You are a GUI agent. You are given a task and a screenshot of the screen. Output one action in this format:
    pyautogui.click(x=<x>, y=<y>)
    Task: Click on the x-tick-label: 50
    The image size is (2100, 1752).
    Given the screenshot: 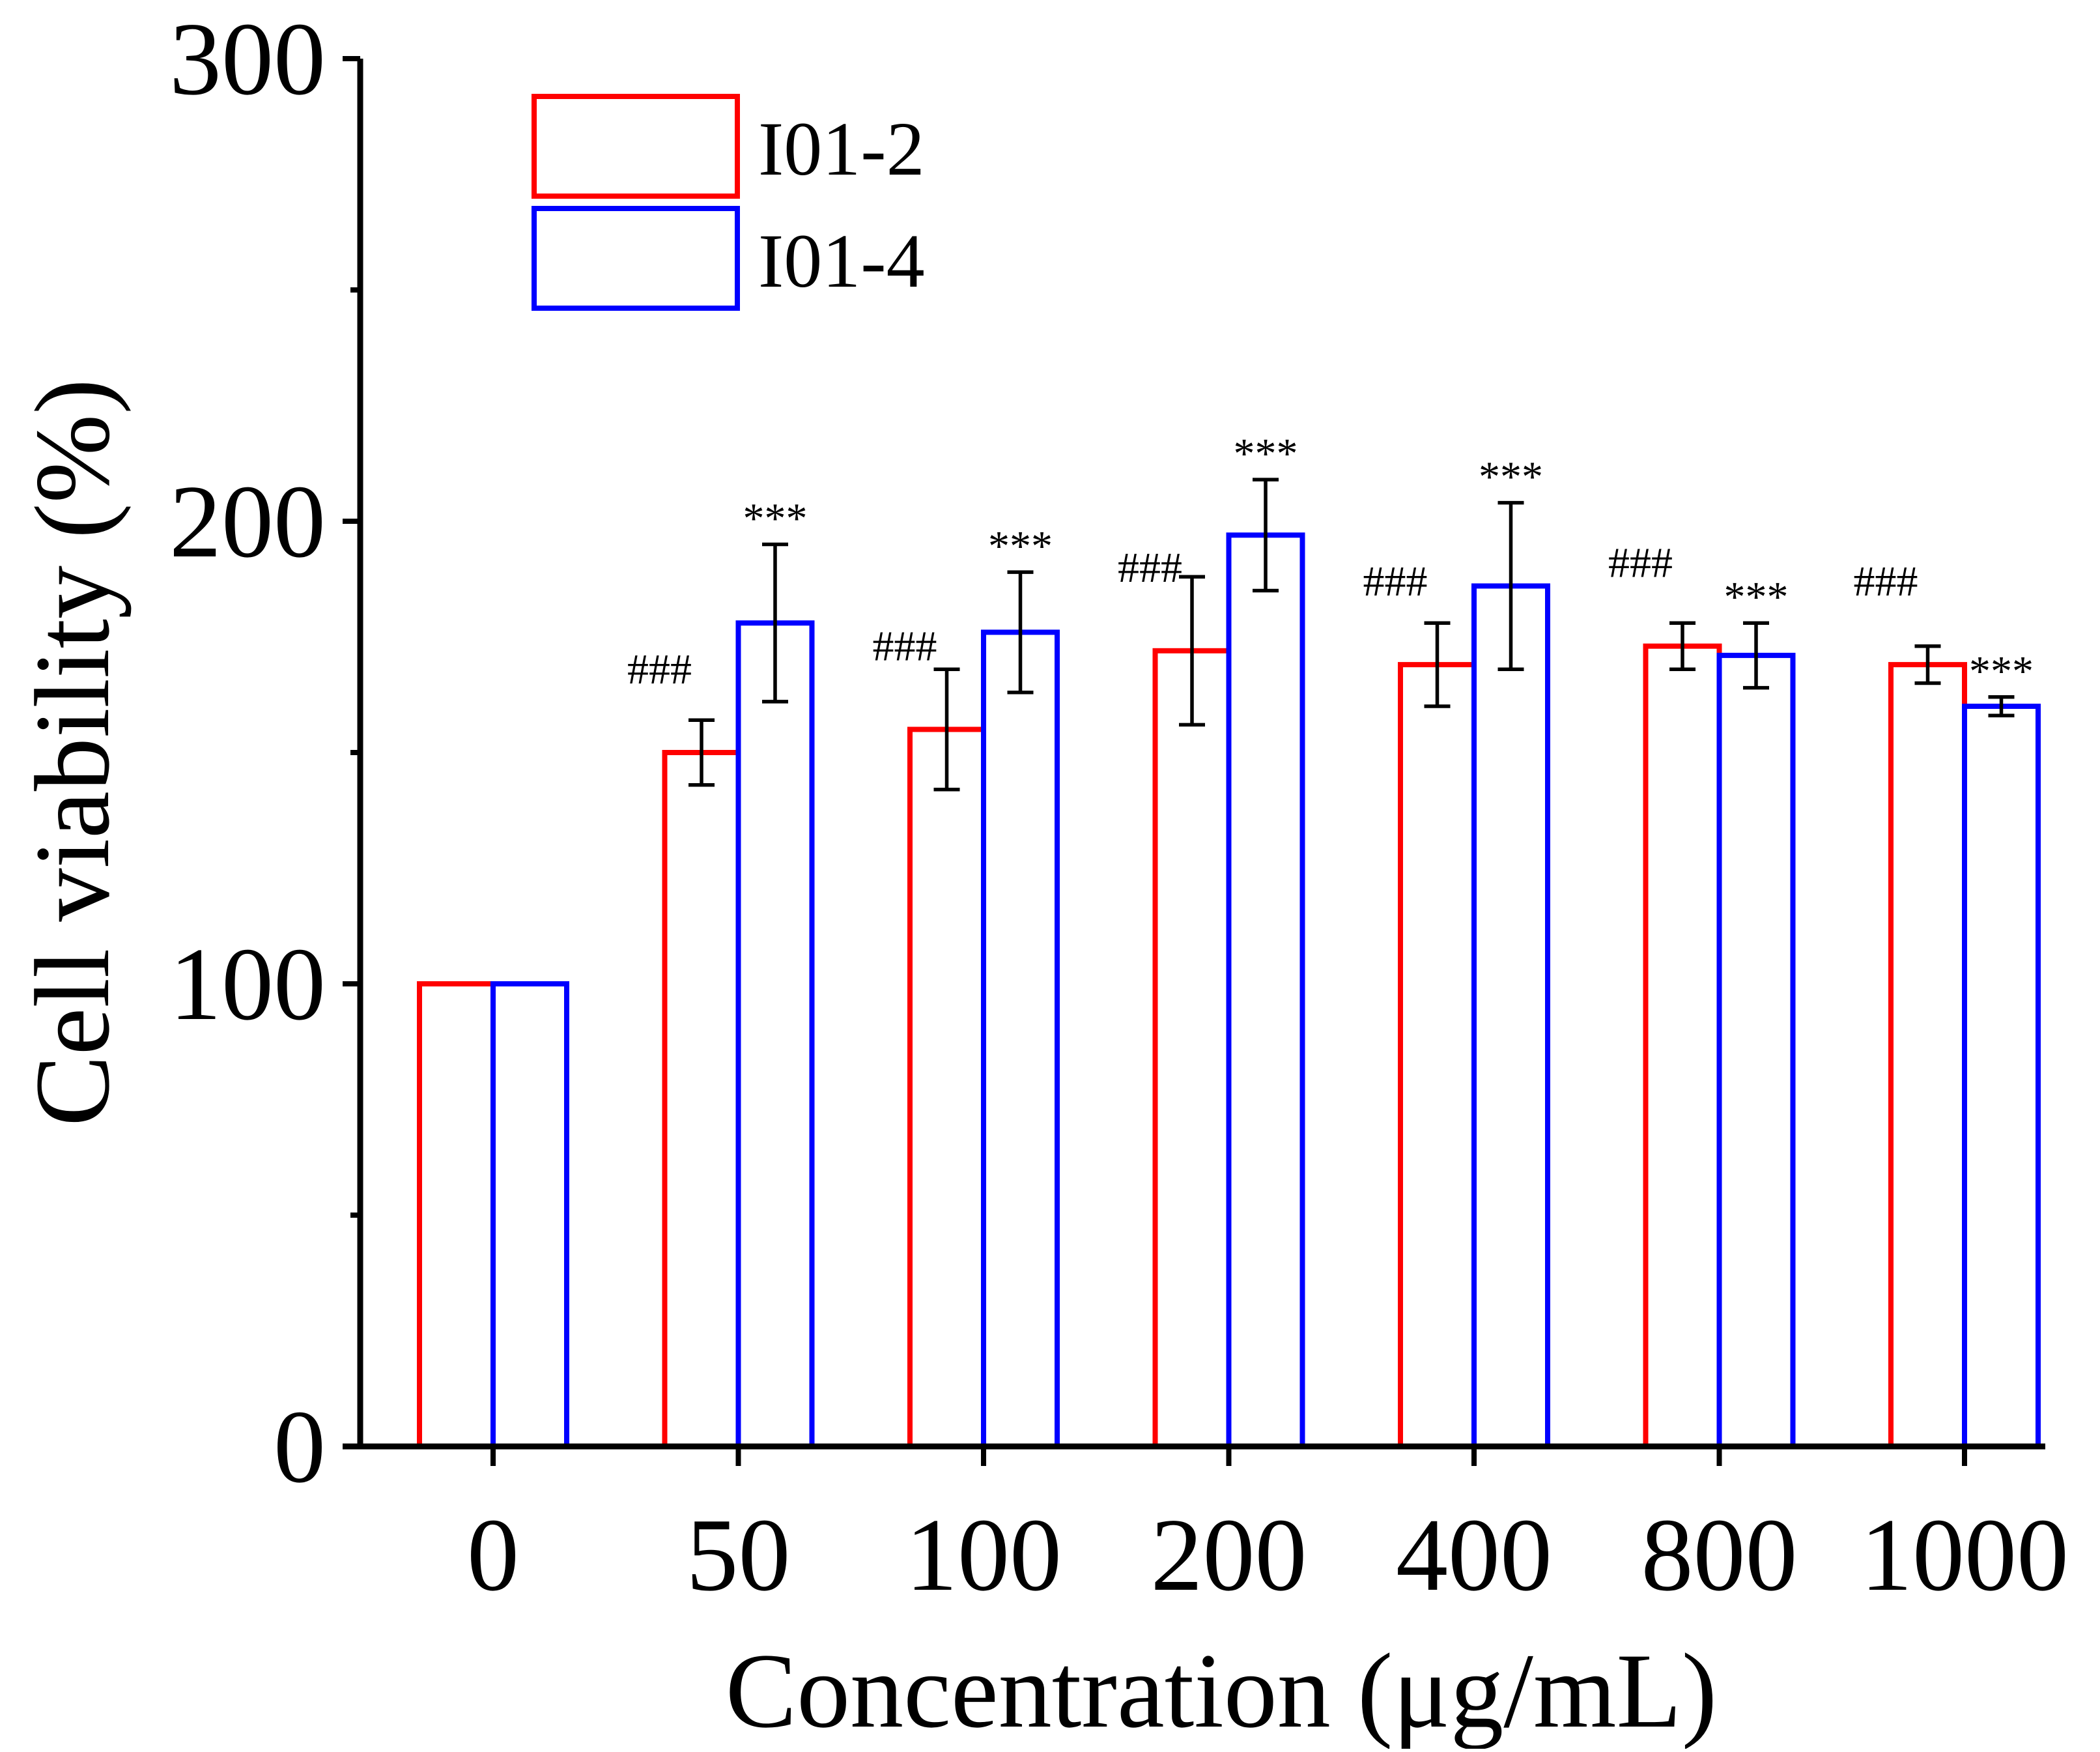 What is the action you would take?
    pyautogui.click(x=739, y=1555)
    